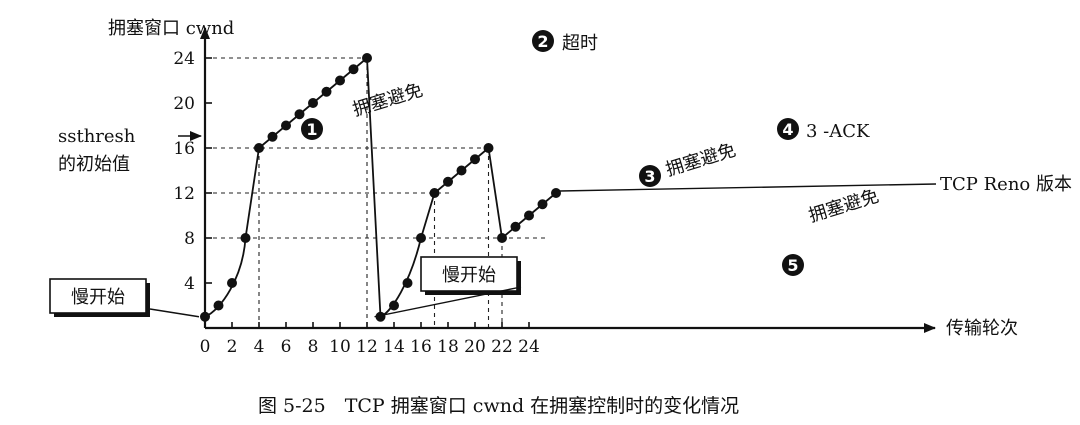  What do you see at coordinates (1006, 184) in the screenshot?
I see `version-label: TCP Reno 版本` at bounding box center [1006, 184].